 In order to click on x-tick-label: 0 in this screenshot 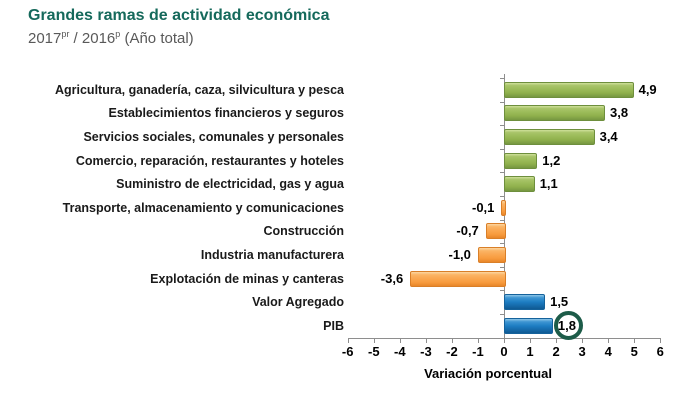, I will do `click(504, 351)`.